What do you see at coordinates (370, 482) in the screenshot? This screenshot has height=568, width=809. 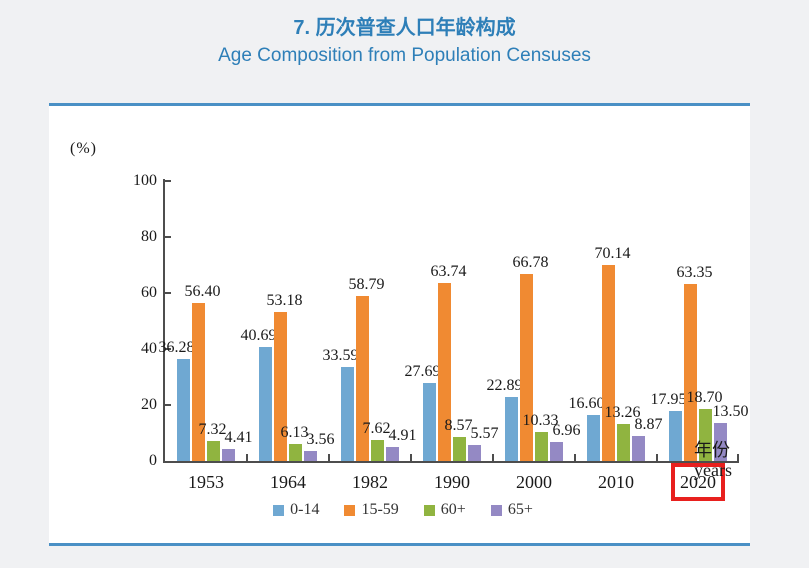 I see `x-axis-category-label: 1982` at bounding box center [370, 482].